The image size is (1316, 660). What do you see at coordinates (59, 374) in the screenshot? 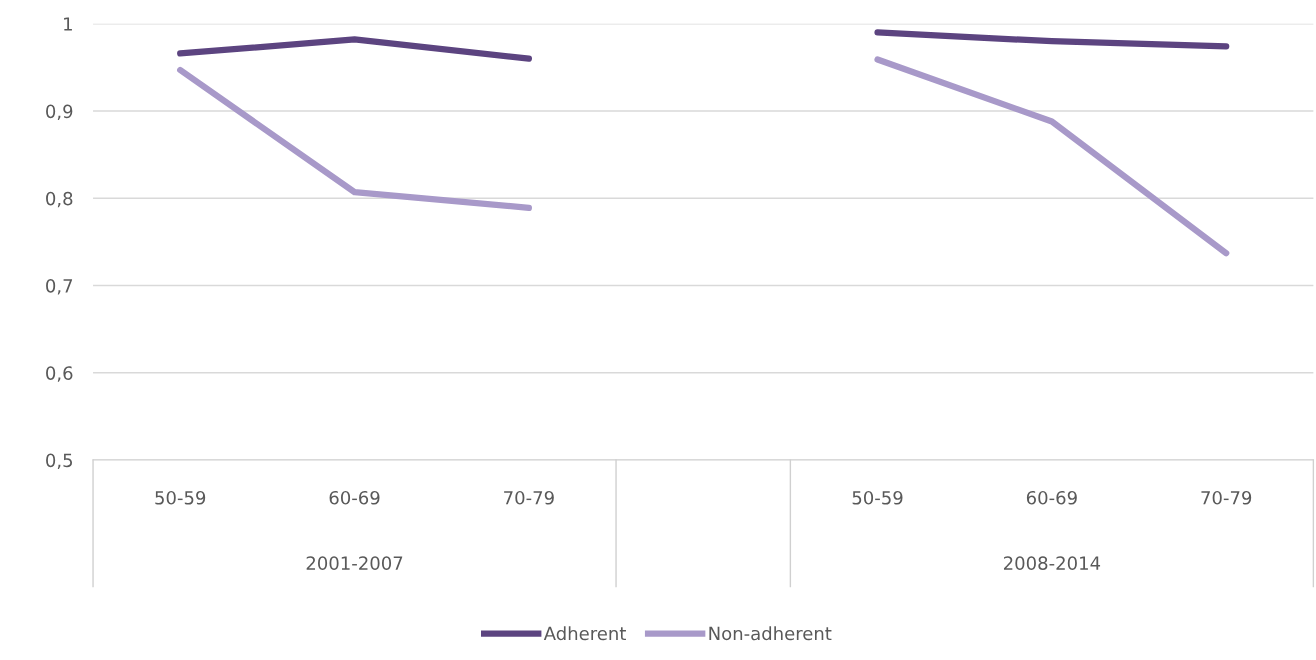
I see `y-tick-label: 0,6` at bounding box center [59, 374].